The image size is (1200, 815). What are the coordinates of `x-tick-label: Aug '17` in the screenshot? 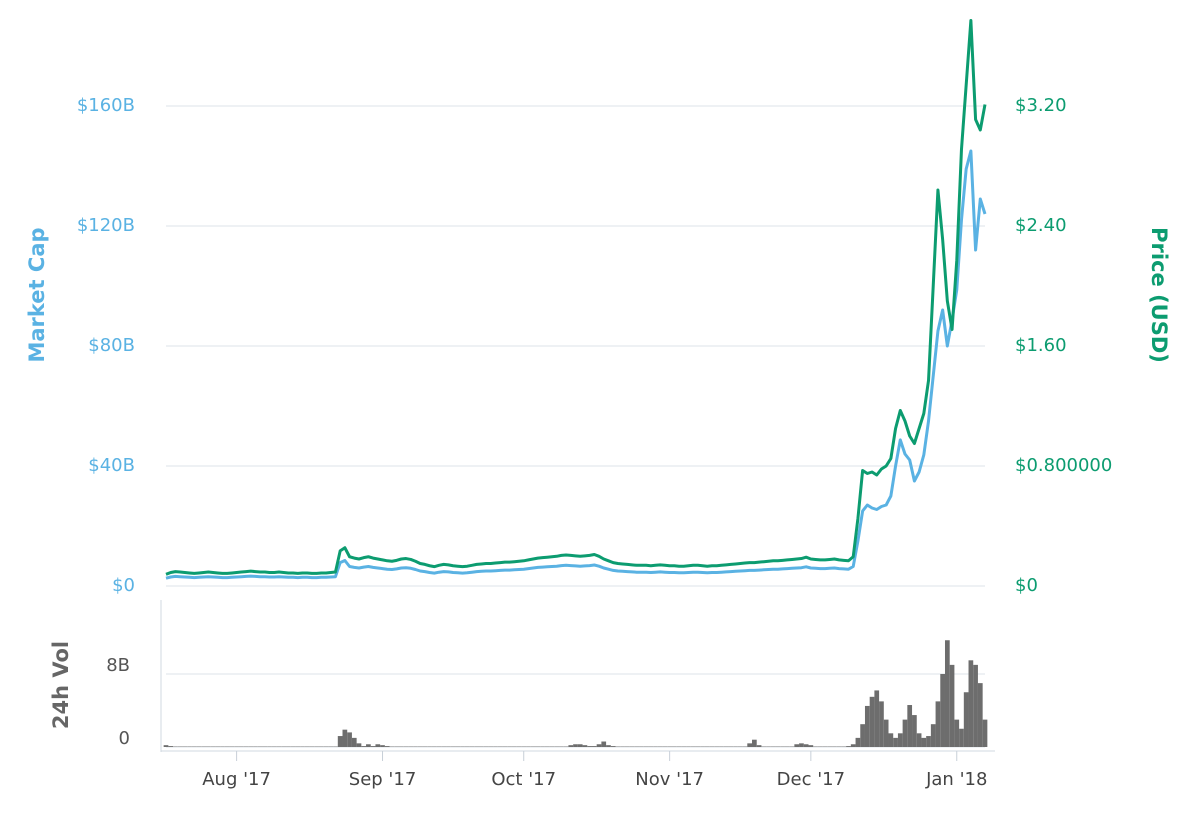 It's located at (236, 779).